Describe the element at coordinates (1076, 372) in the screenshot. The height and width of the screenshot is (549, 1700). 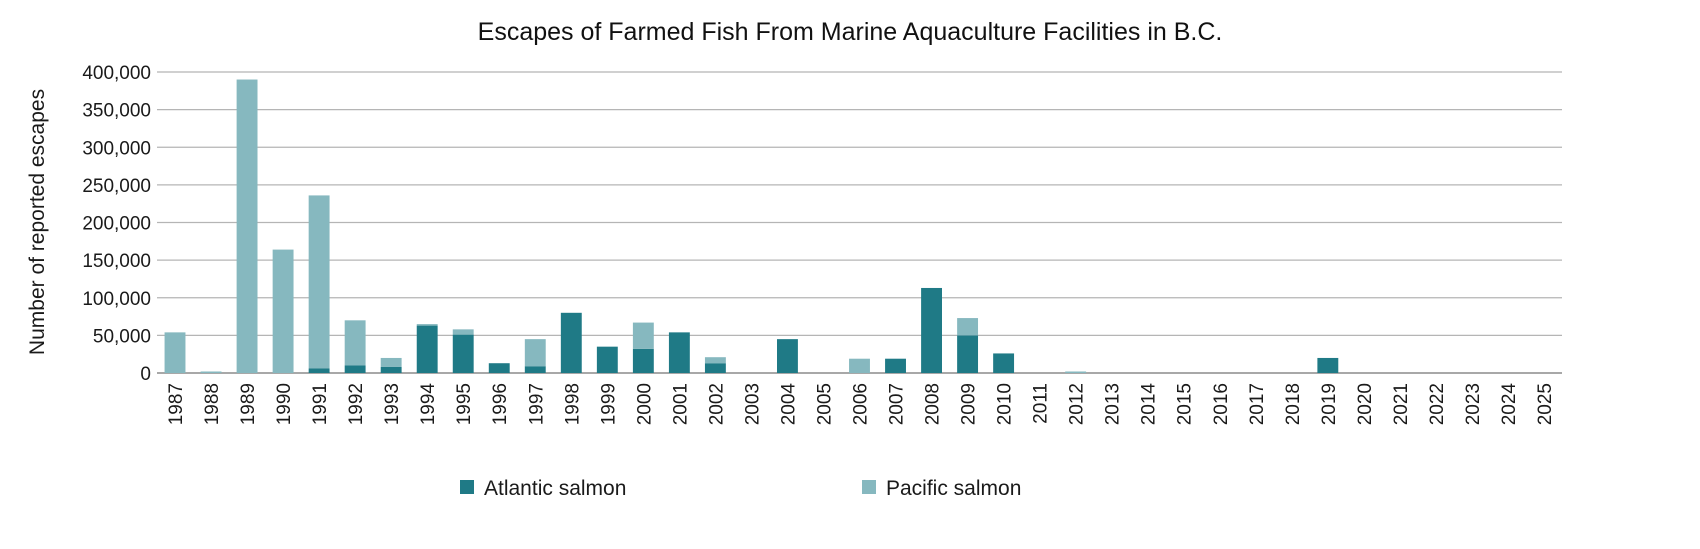
I see `bar-pacific-2012` at that location.